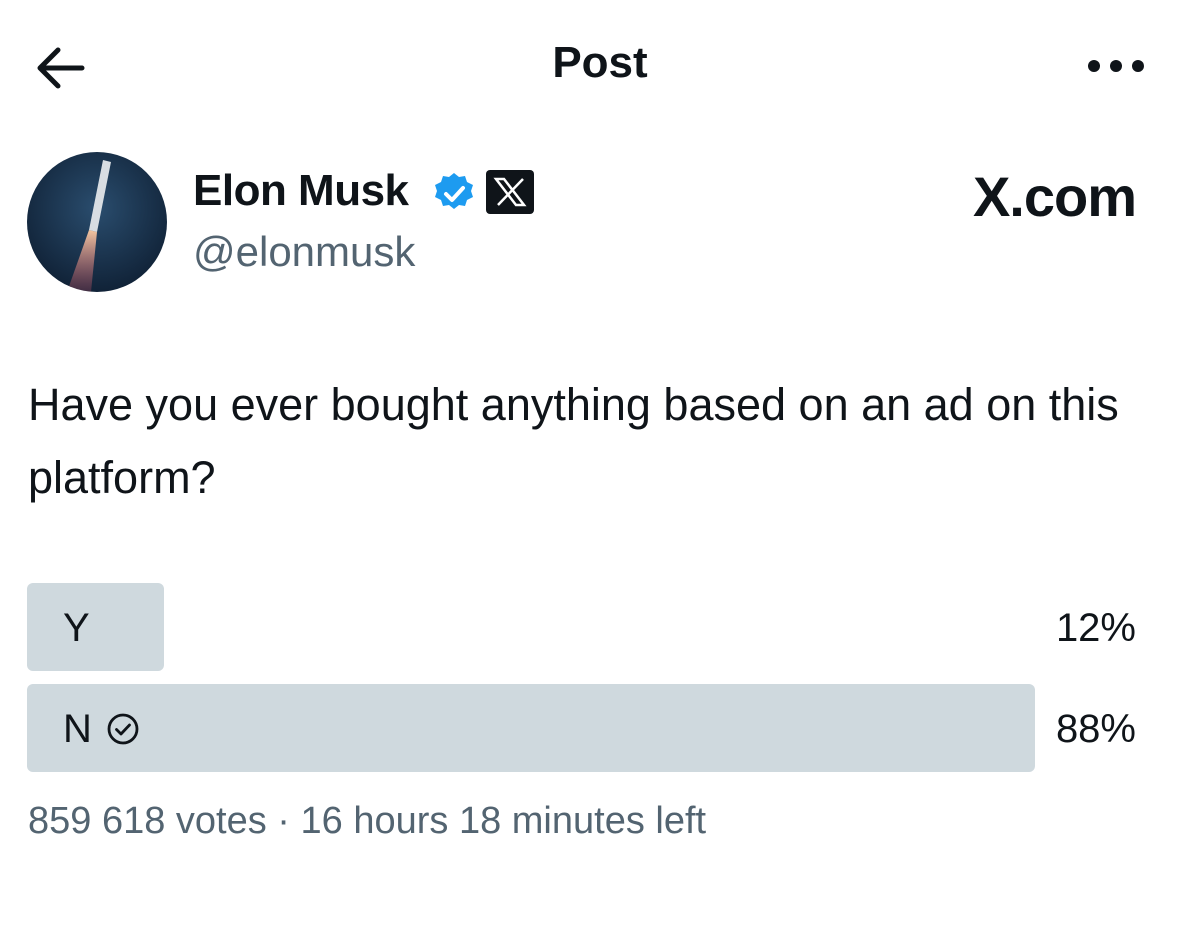 Image resolution: width=1200 pixels, height=936 pixels. What do you see at coordinates (1116, 66) in the screenshot?
I see `more-button` at bounding box center [1116, 66].